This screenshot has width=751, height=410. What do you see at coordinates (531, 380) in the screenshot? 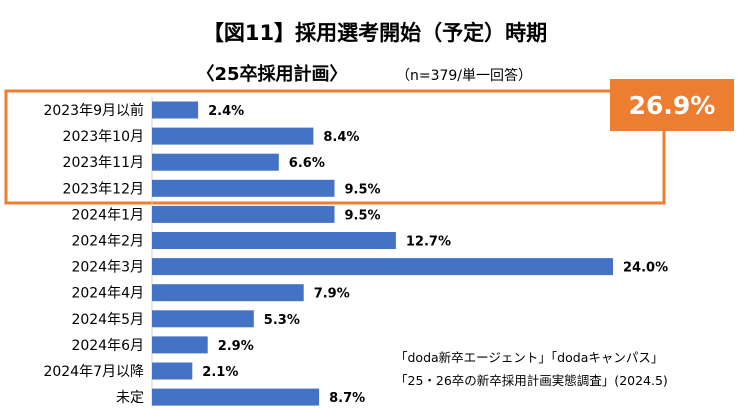
I see `source-line-2: 「25・26卒の新卒採用計画実態調査」(2024.5)` at bounding box center [531, 380].